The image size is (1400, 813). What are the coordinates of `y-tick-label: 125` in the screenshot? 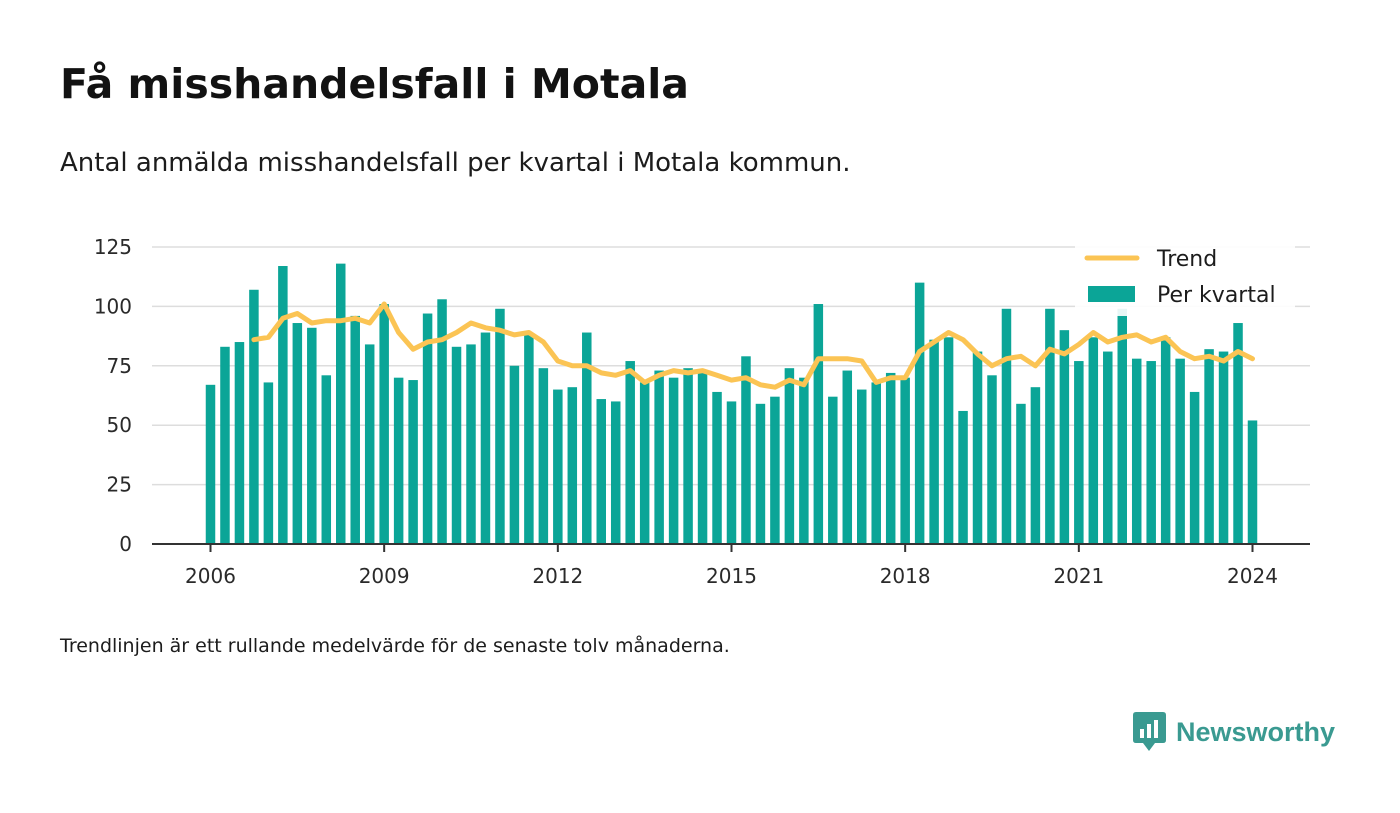 It's located at (113, 247).